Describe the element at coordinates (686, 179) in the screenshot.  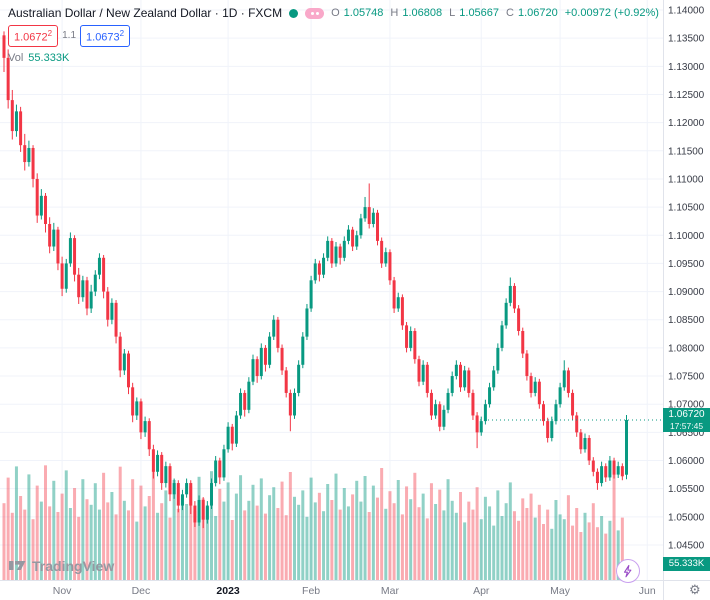
I see `svg-text: 1.11000` at that location.